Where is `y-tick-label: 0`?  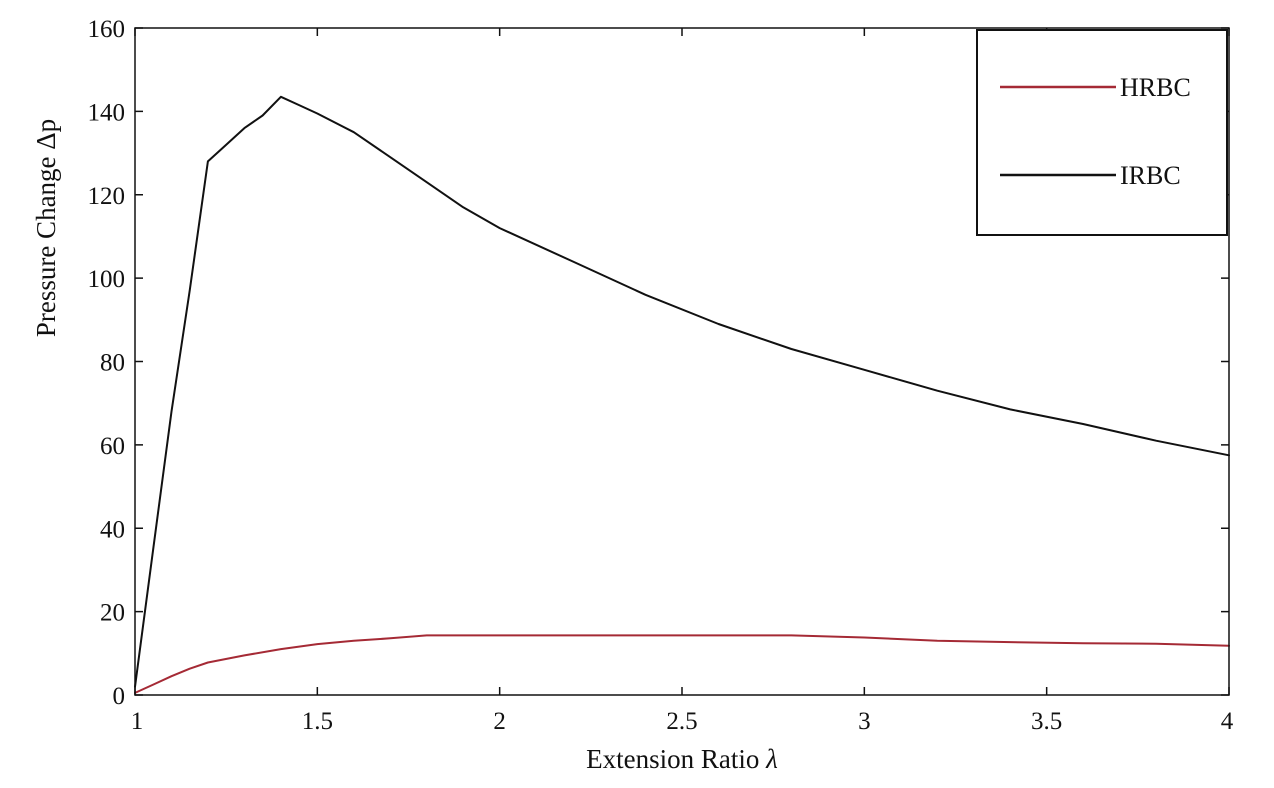
y-tick-label: 0 is located at coordinates (119, 696).